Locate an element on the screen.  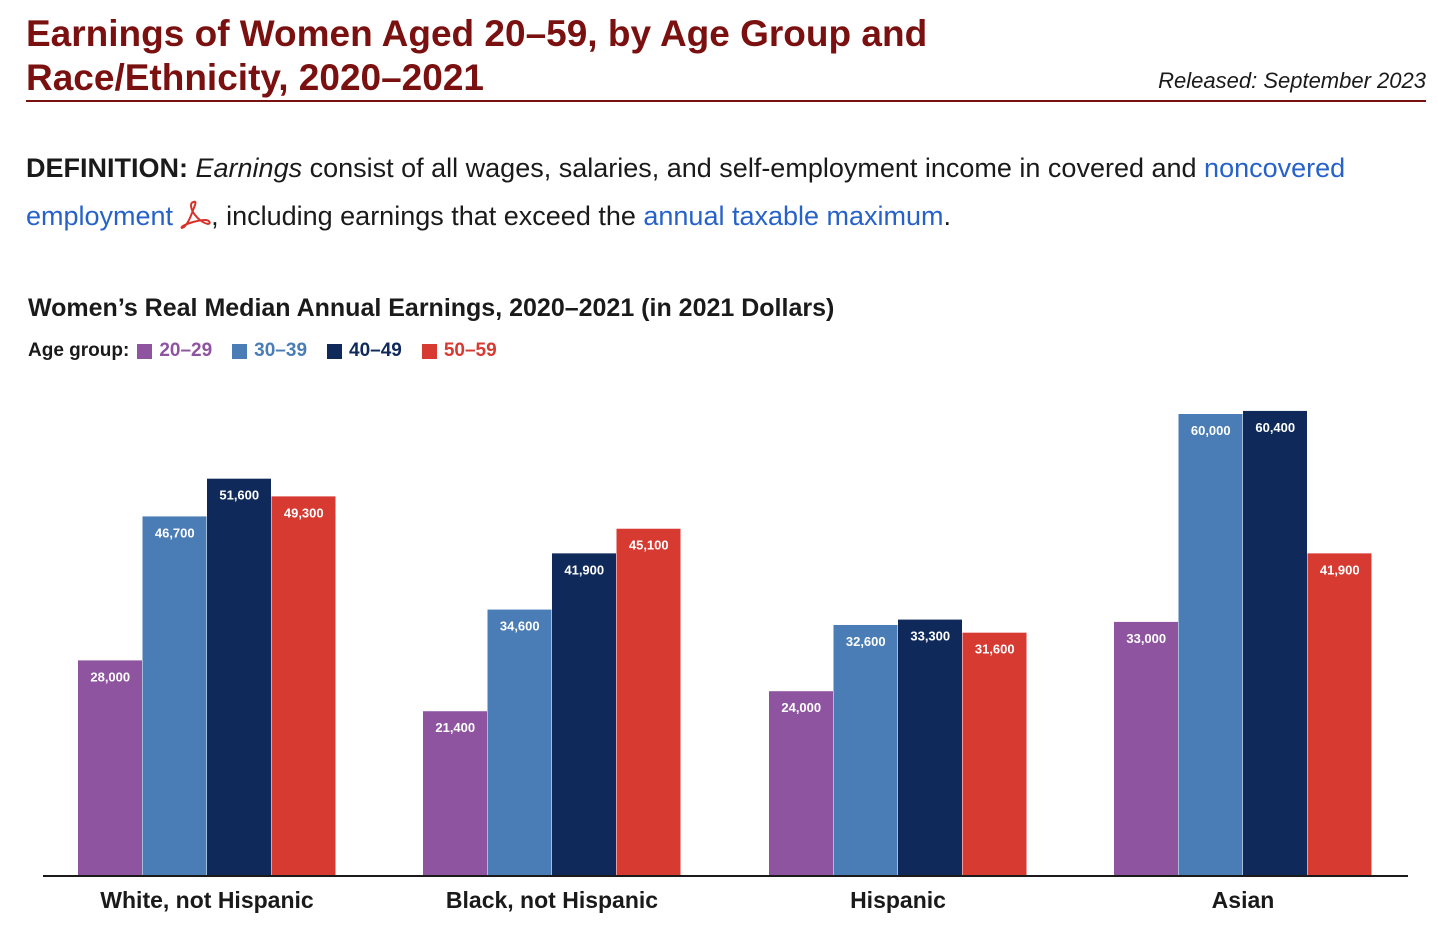
bar-value-label: 51,600 is located at coordinates (239, 495).